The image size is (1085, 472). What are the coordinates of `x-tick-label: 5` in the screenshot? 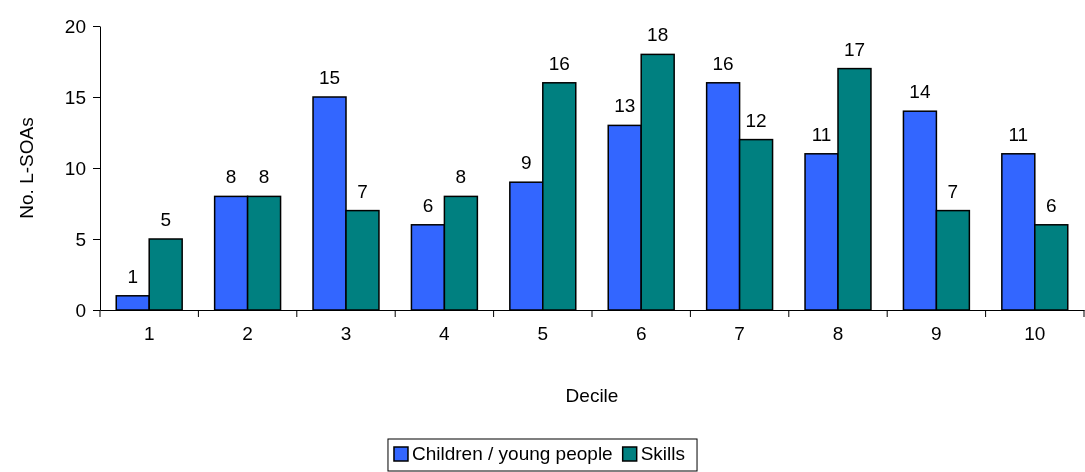 It's located at (543, 333).